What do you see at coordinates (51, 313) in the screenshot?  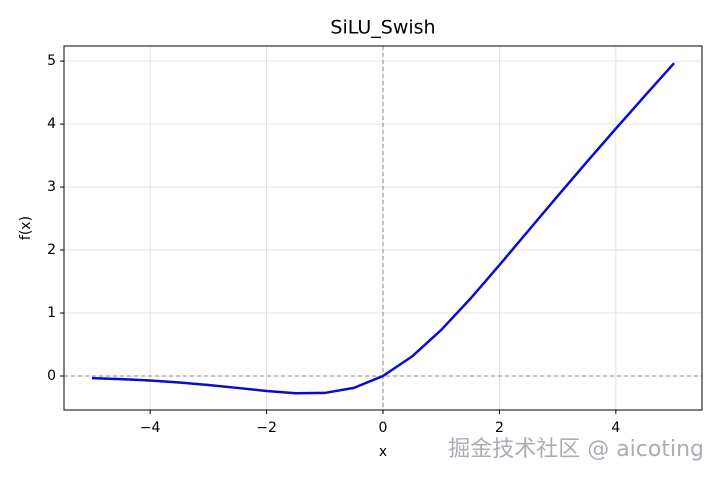 I see `y-tick-label: 1` at bounding box center [51, 313].